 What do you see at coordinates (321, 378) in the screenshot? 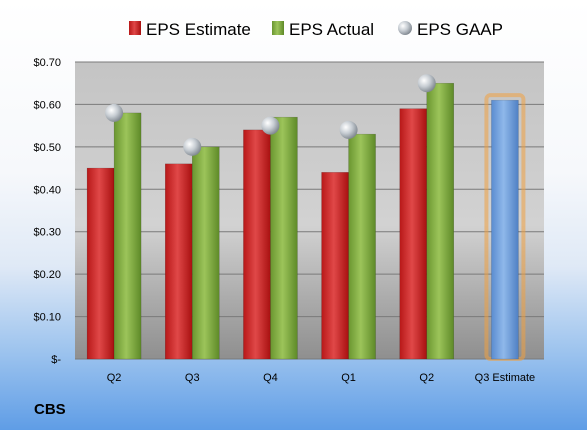
I see `x-axis-ticks: Q2 Q3 Q4 Q1 Q2 Q3 Estimate` at bounding box center [321, 378].